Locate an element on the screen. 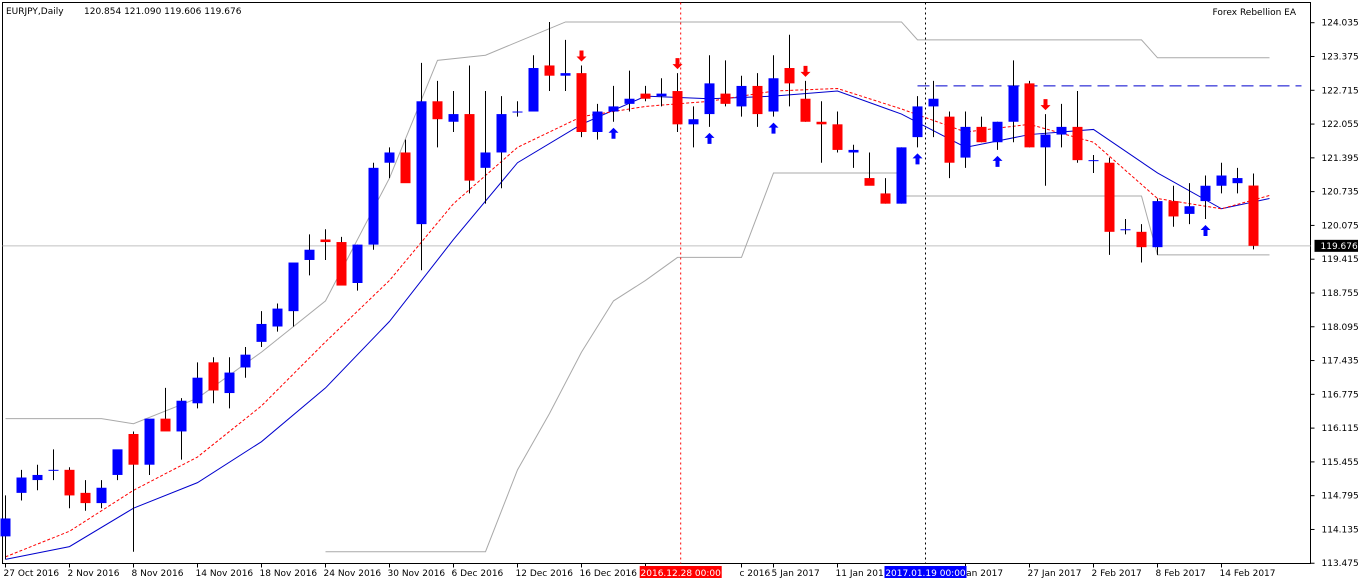  price-tick-label: 116.775 is located at coordinates (1340, 395).